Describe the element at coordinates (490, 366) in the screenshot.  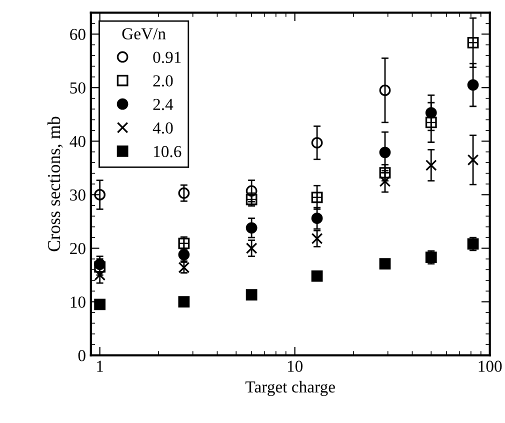
I see `x-tick-label: 100` at that location.